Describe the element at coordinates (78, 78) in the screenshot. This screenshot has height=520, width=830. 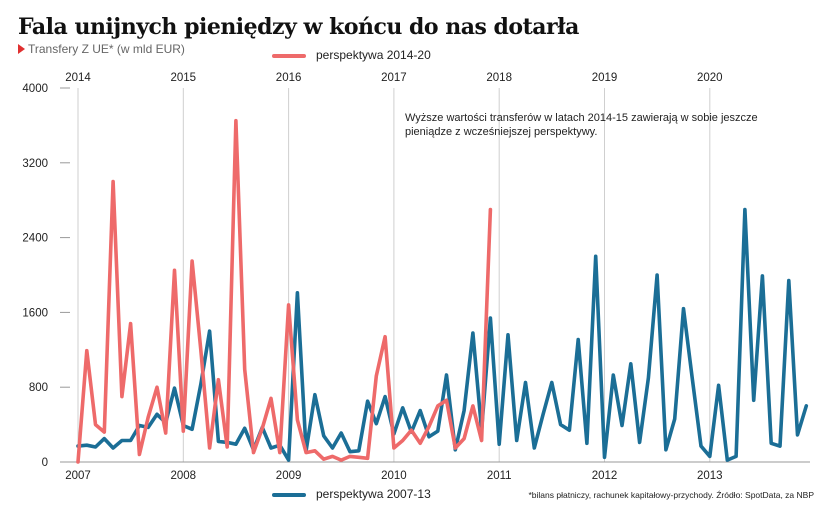
I see `top-x-tick-label: 2014` at that location.